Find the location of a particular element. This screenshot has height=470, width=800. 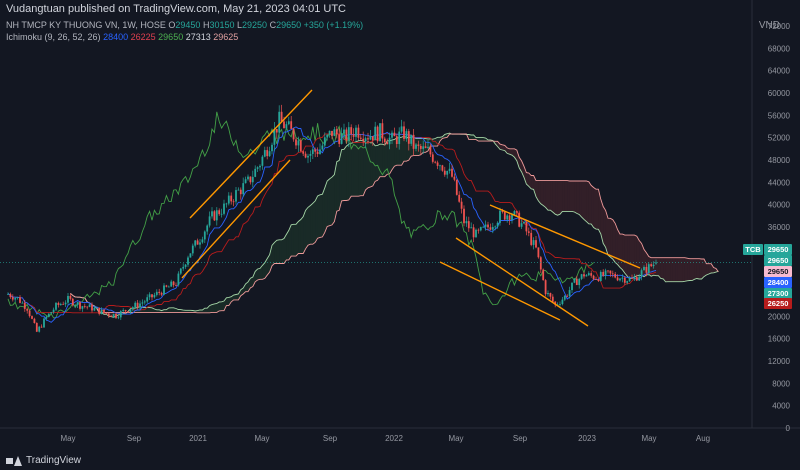

y-tick-label: 16000 is located at coordinates (779, 339).